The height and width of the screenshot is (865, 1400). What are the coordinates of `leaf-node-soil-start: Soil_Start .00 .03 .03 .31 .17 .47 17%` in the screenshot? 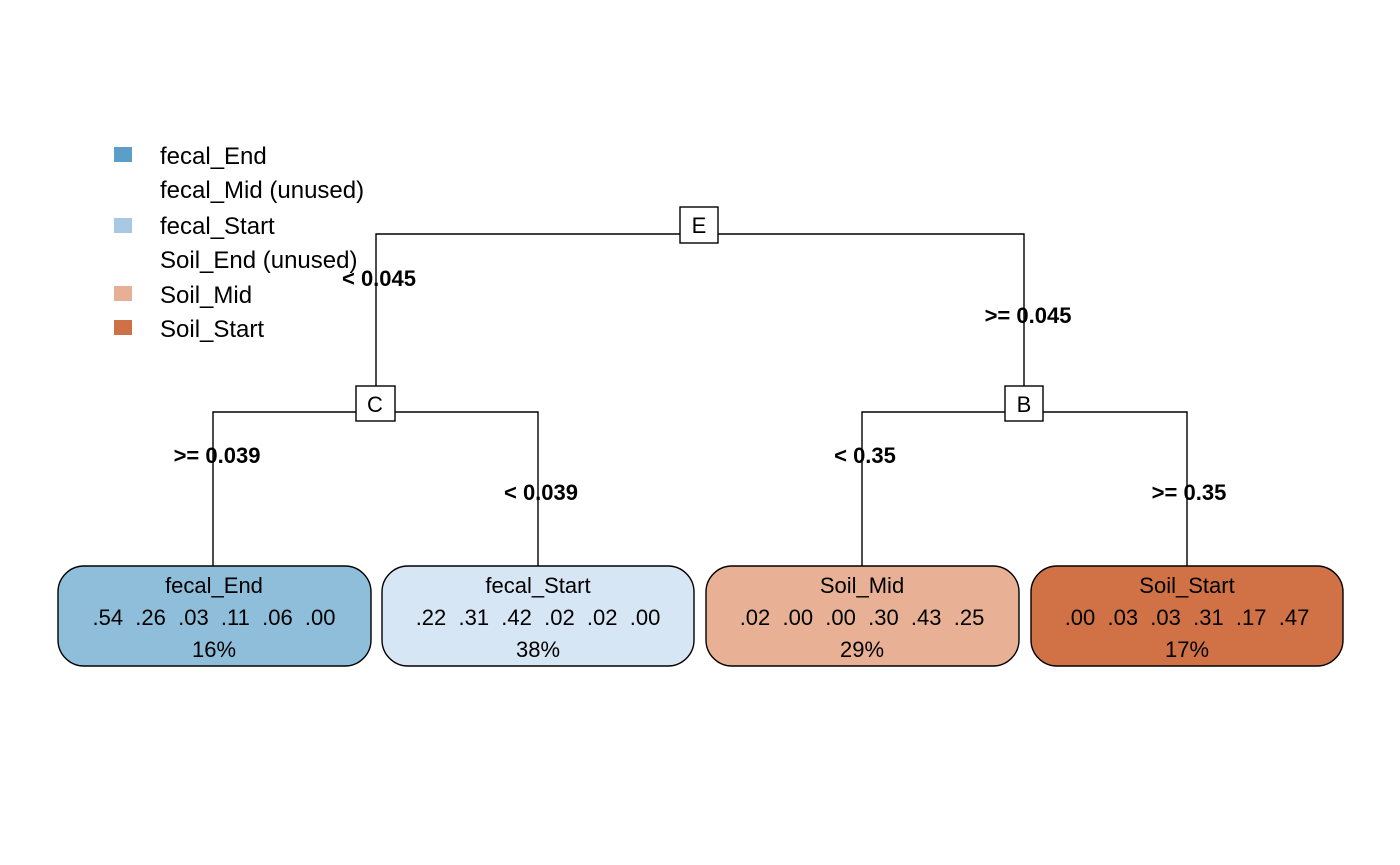 It's located at (1187, 616).